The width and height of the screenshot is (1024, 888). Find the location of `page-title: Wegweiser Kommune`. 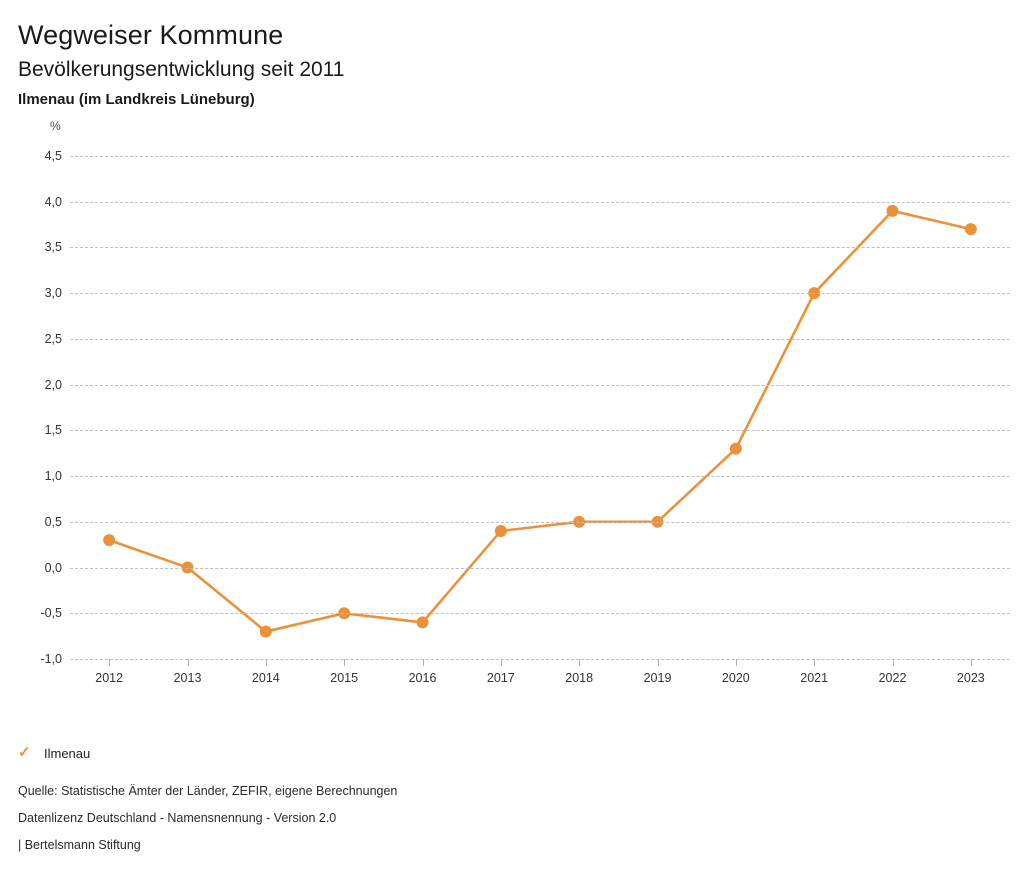

page-title: Wegweiser Kommune is located at coordinates (151, 35).